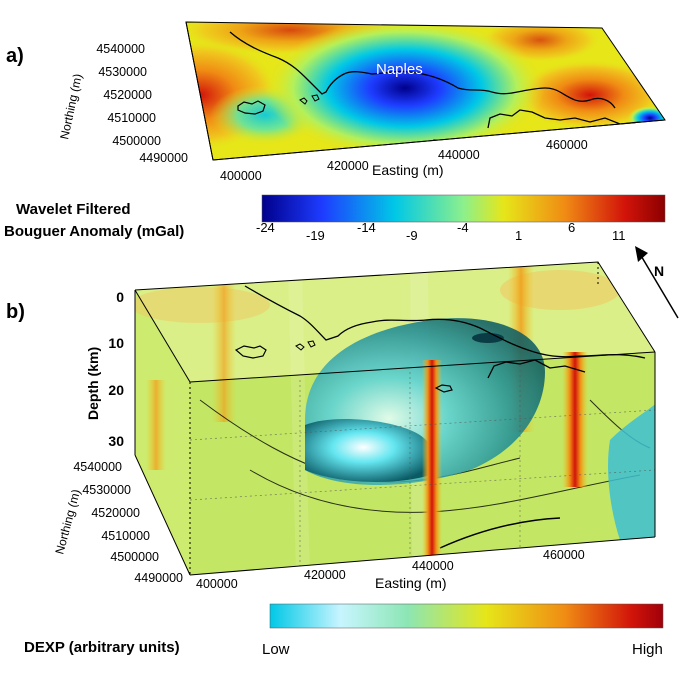  What do you see at coordinates (15, 312) in the screenshot?
I see `panel-b-label: b)` at bounding box center [15, 312].